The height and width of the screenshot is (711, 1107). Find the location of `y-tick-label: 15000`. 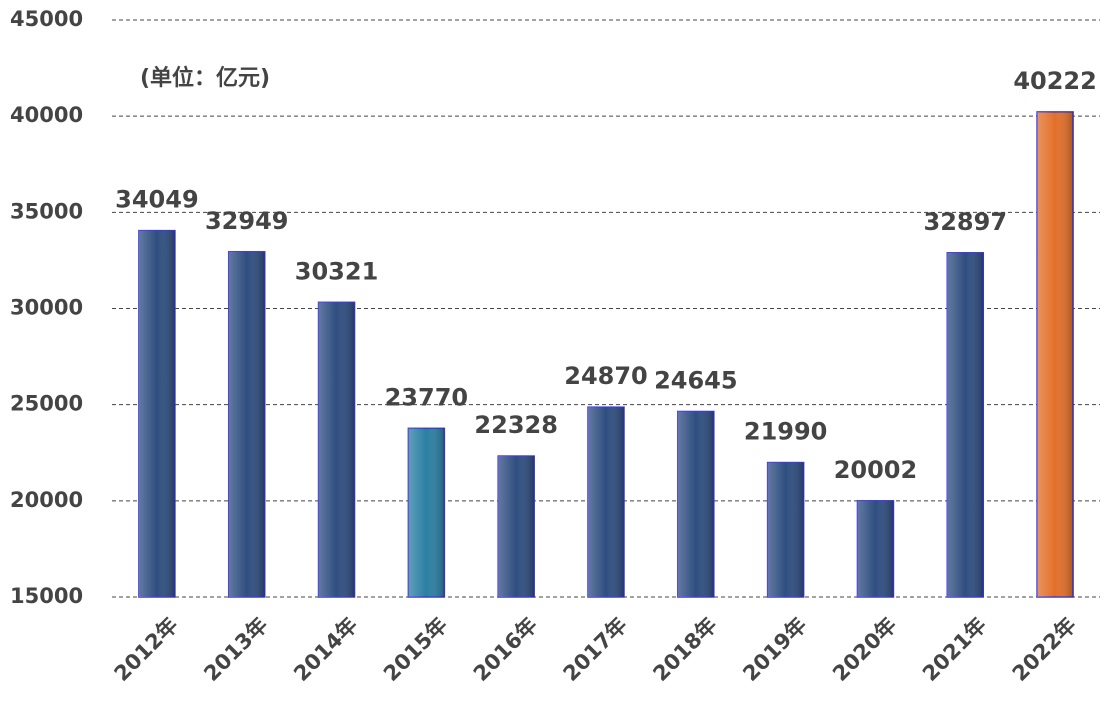

y-tick-label: 15000 is located at coordinates (46, 596).